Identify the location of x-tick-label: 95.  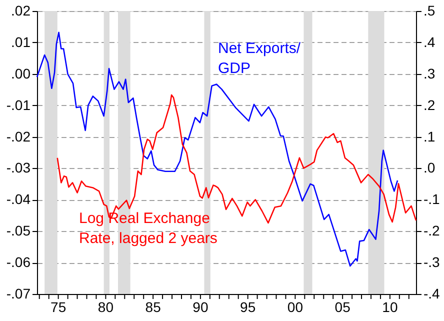
(248, 307).